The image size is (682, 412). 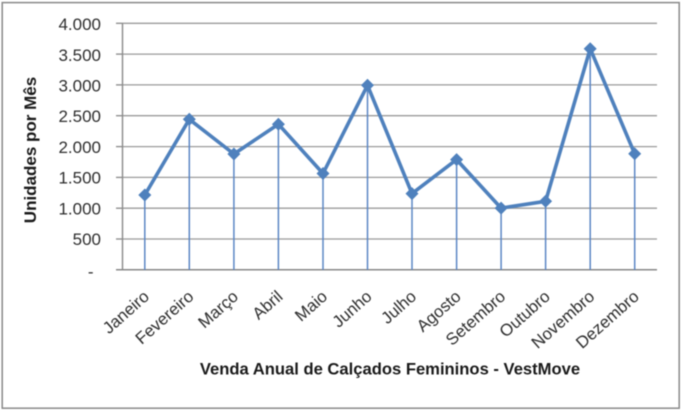 What do you see at coordinates (79, 86) in the screenshot?
I see `svg-text: 3.000` at bounding box center [79, 86].